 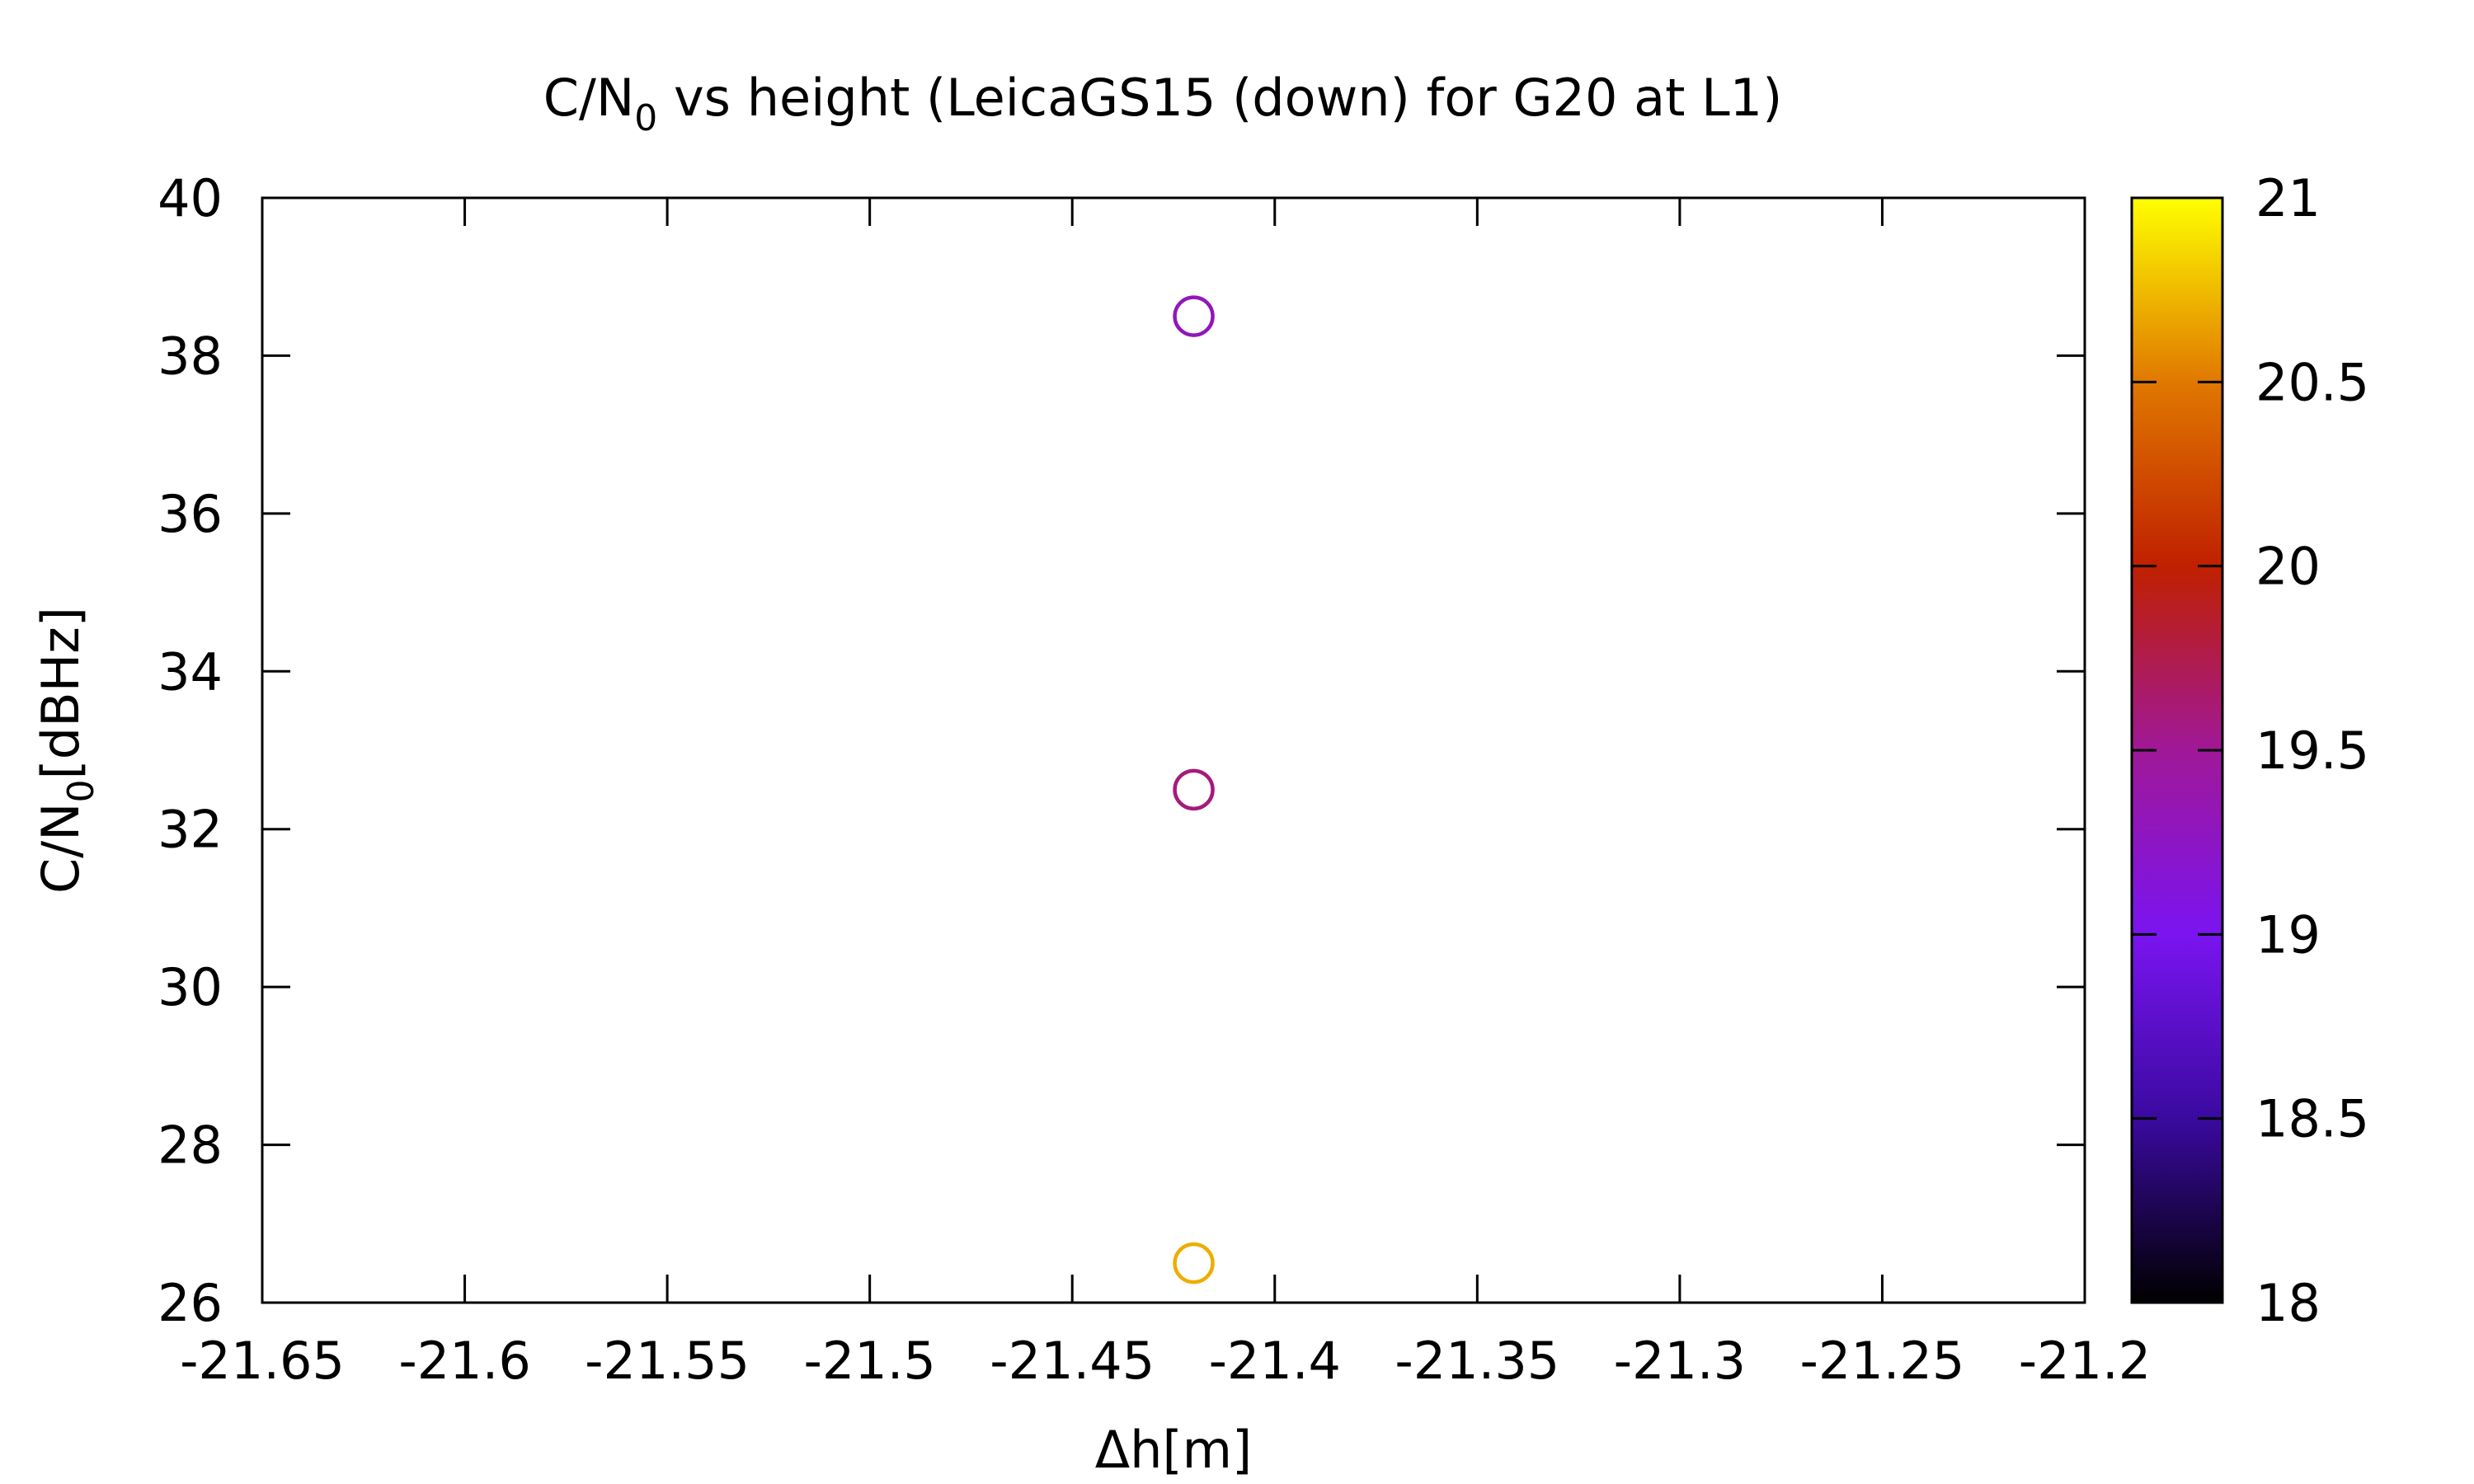 I want to click on data-points, so click(x=1194, y=789).